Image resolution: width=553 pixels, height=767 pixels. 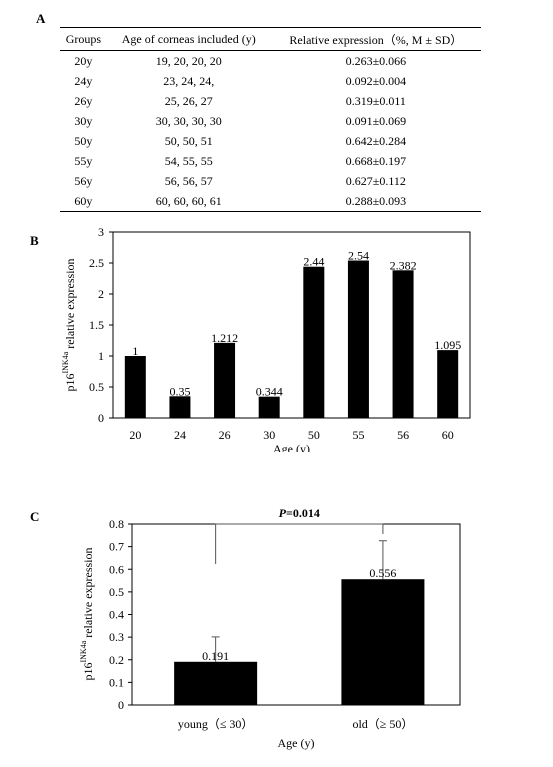 What do you see at coordinates (188, 100) in the screenshot?
I see `table-cell: 25, 26, 27` at bounding box center [188, 100].